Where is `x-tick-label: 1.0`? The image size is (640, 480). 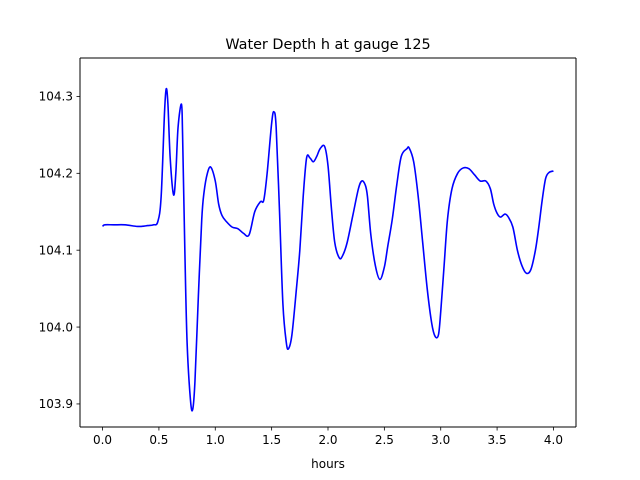 x-tick-label: 1.0 is located at coordinates (215, 440).